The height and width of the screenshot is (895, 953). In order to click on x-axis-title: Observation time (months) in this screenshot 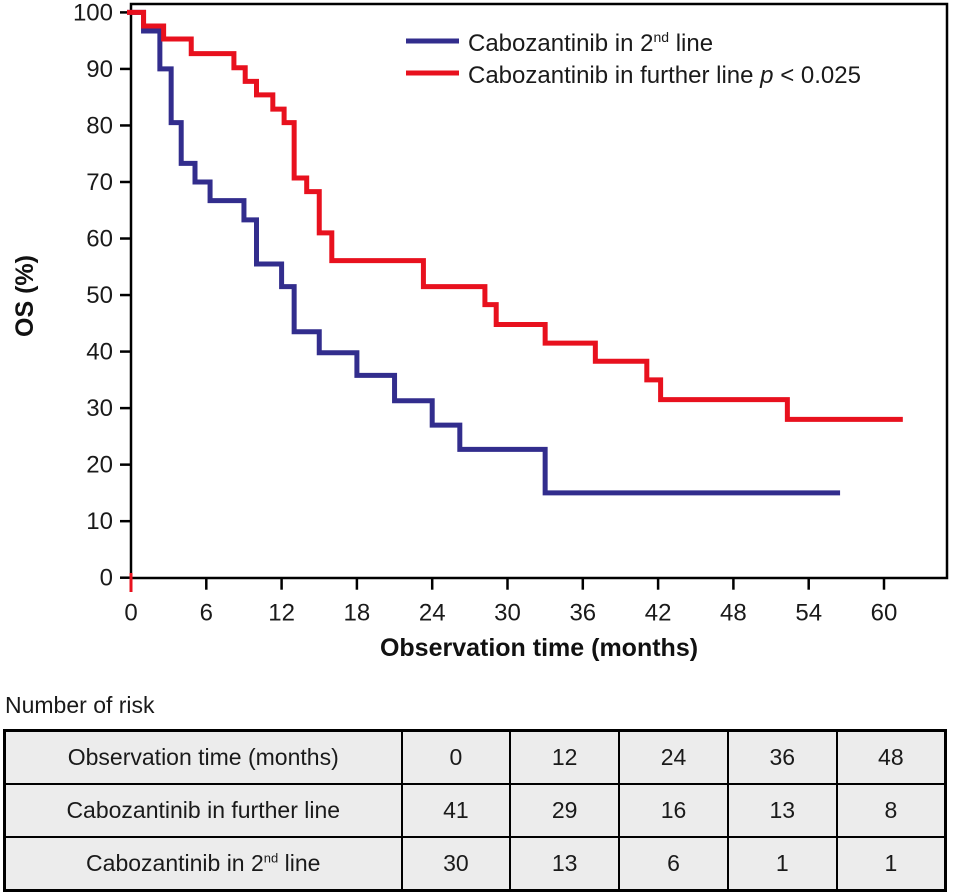, I will do `click(539, 648)`.